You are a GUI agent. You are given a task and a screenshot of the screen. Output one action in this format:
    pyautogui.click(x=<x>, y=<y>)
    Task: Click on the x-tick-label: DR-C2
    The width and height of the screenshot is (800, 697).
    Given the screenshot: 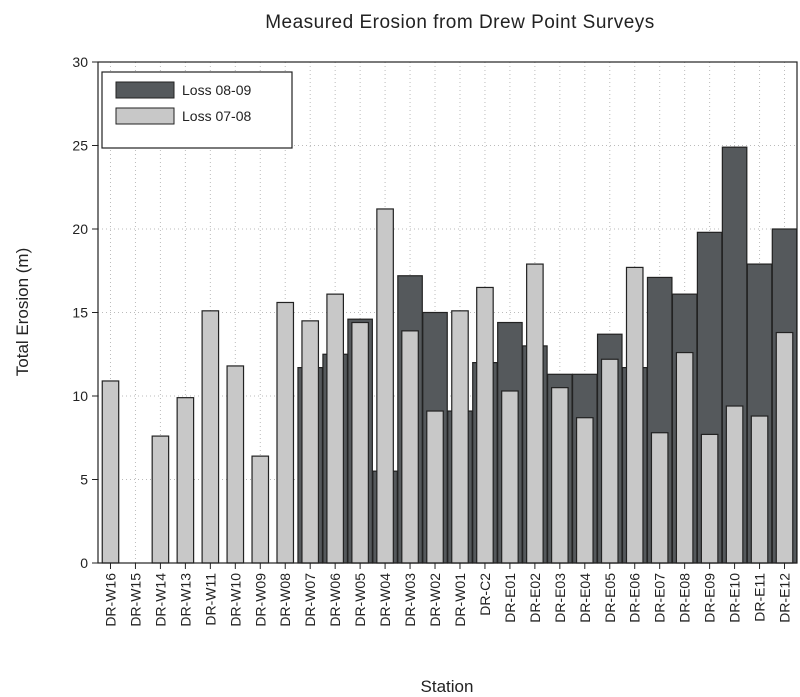 What is the action you would take?
    pyautogui.click(x=485, y=594)
    